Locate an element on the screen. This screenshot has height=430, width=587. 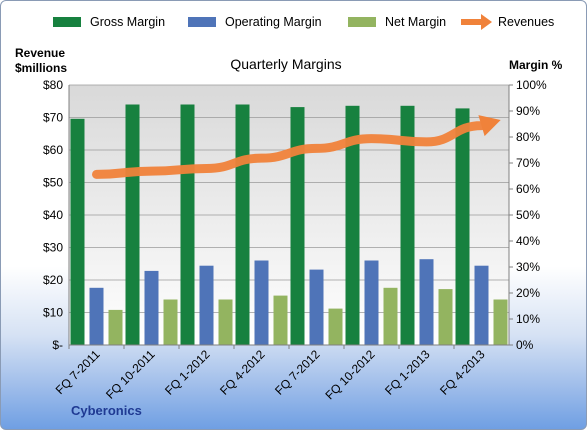
x-tick-label: FQ 10-2012 is located at coordinates (349, 374).